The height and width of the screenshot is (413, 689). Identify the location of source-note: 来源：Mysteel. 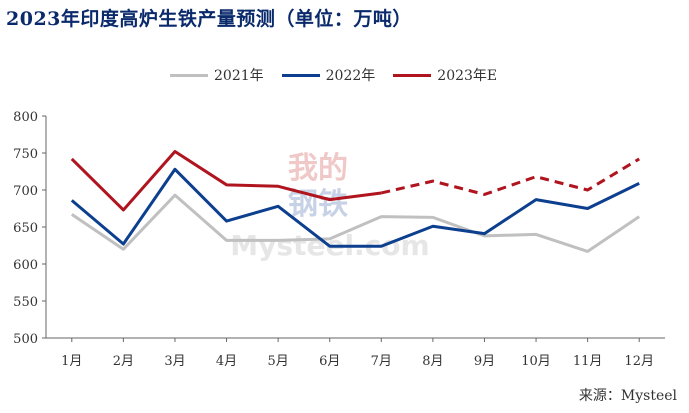
(627, 396).